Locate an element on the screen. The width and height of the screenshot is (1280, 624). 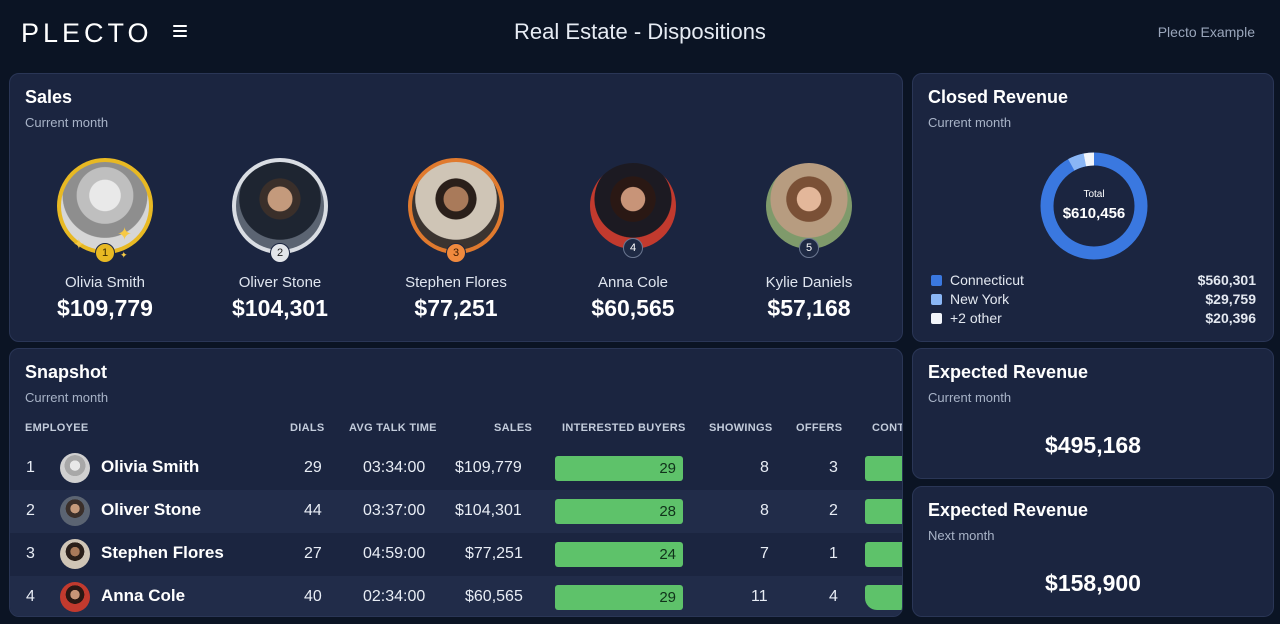
leader-sales-value: $109,779 is located at coordinates (105, 308).